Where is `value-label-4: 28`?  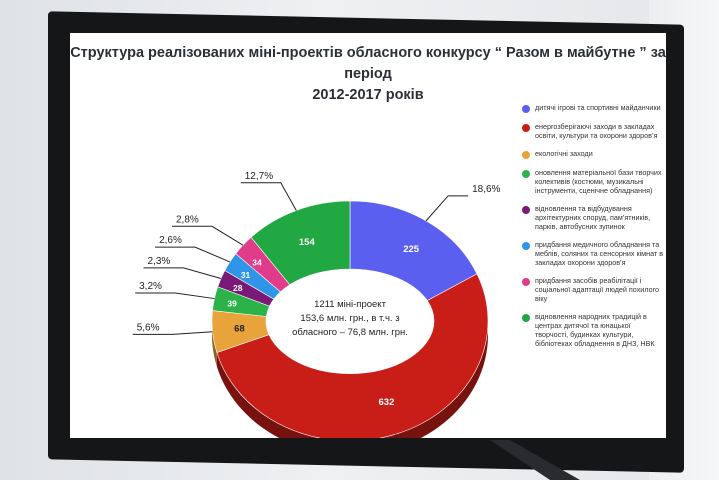 value-label-4: 28 is located at coordinates (238, 288).